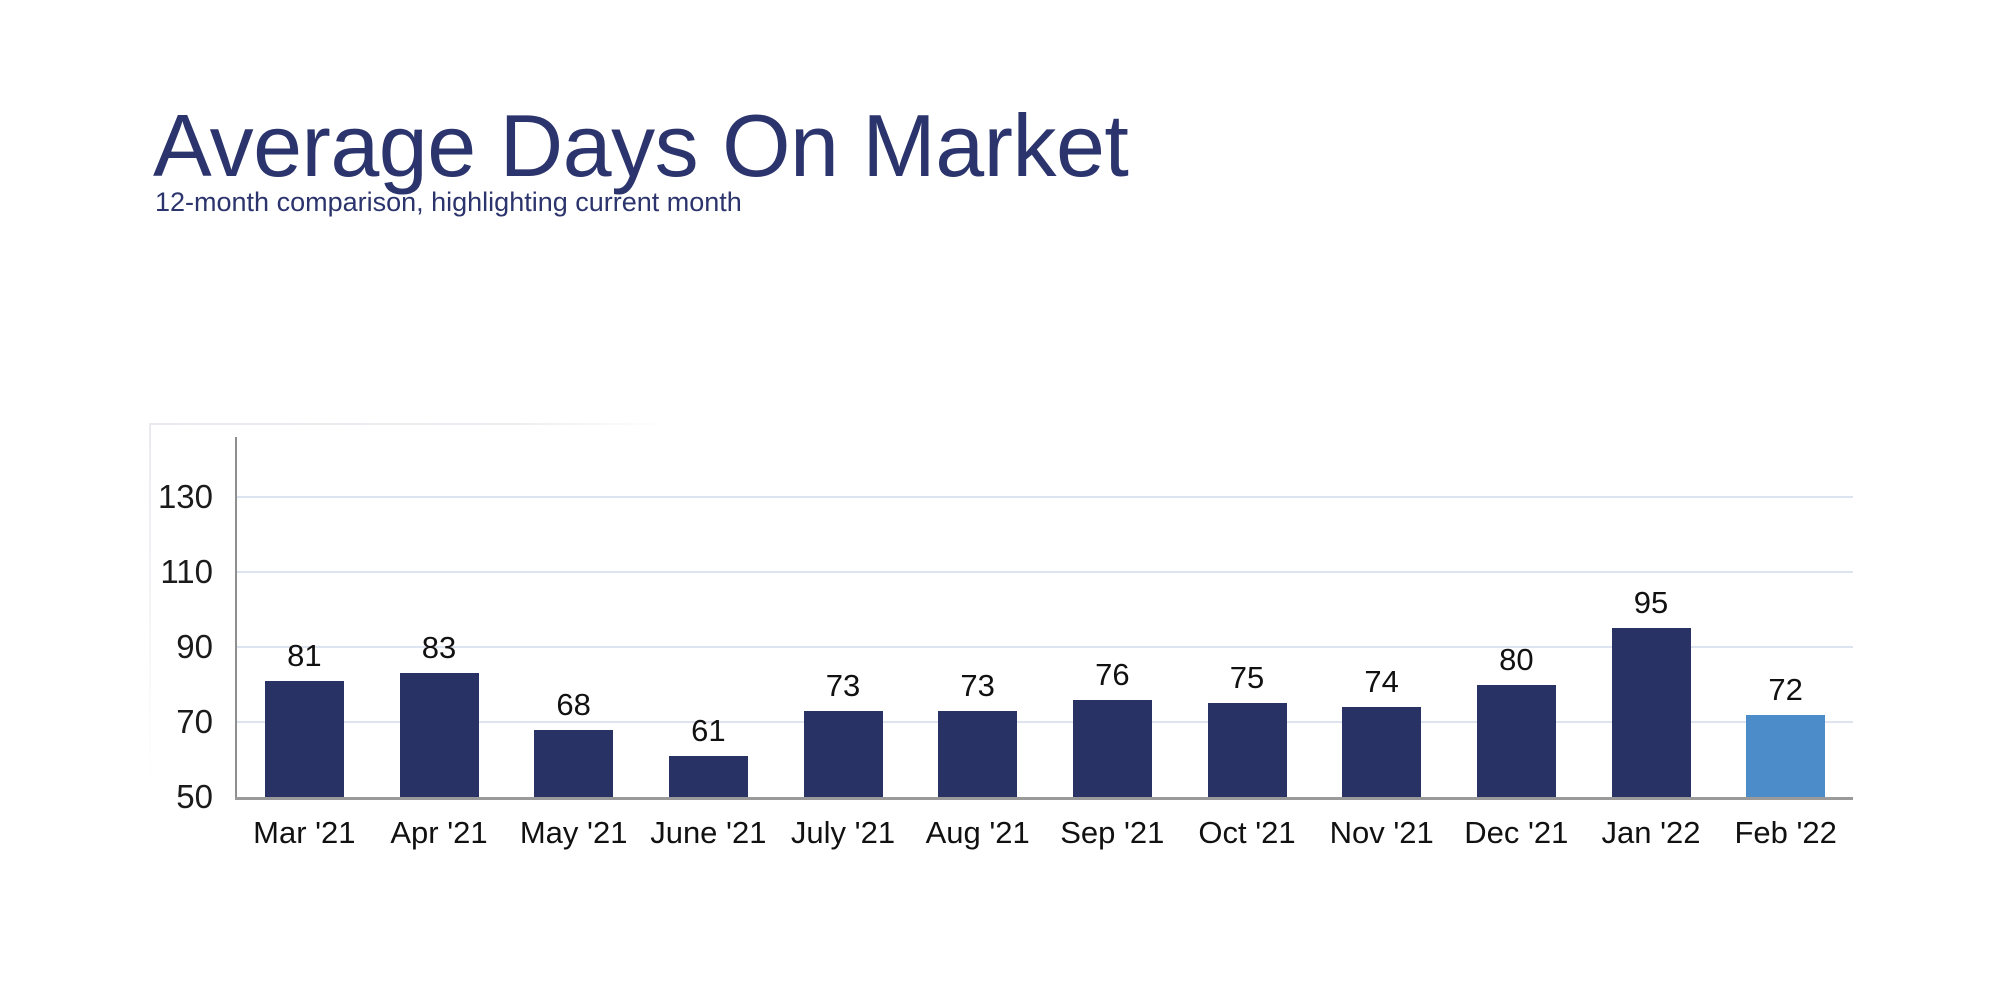 The width and height of the screenshot is (2000, 1000). What do you see at coordinates (194, 721) in the screenshot?
I see `y-axis-label: 70` at bounding box center [194, 721].